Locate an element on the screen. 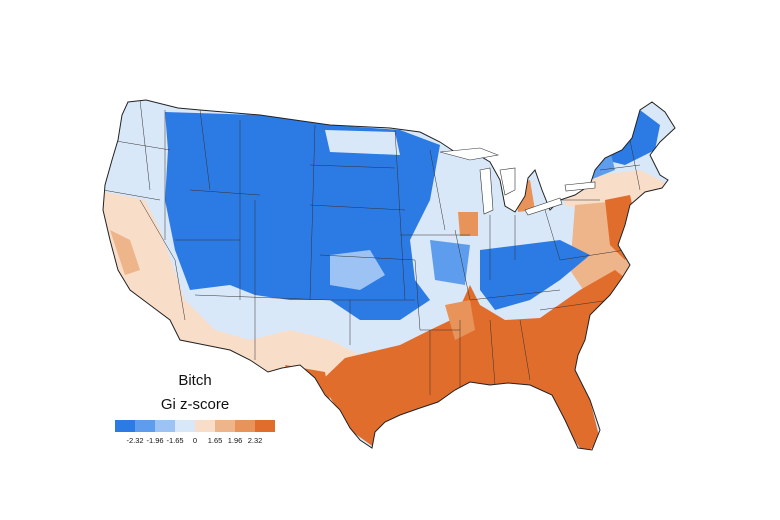  lake-ontario is located at coordinates (580, 186).